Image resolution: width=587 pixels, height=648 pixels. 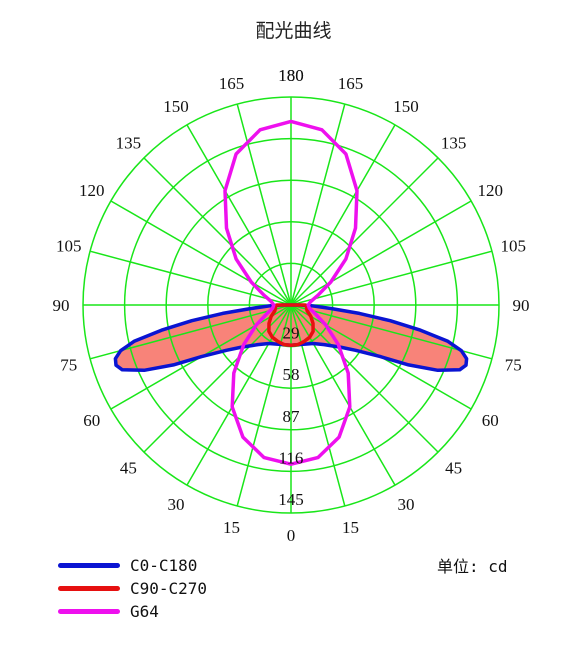 I want to click on radial-tick-label: 29, so click(x=291, y=333).